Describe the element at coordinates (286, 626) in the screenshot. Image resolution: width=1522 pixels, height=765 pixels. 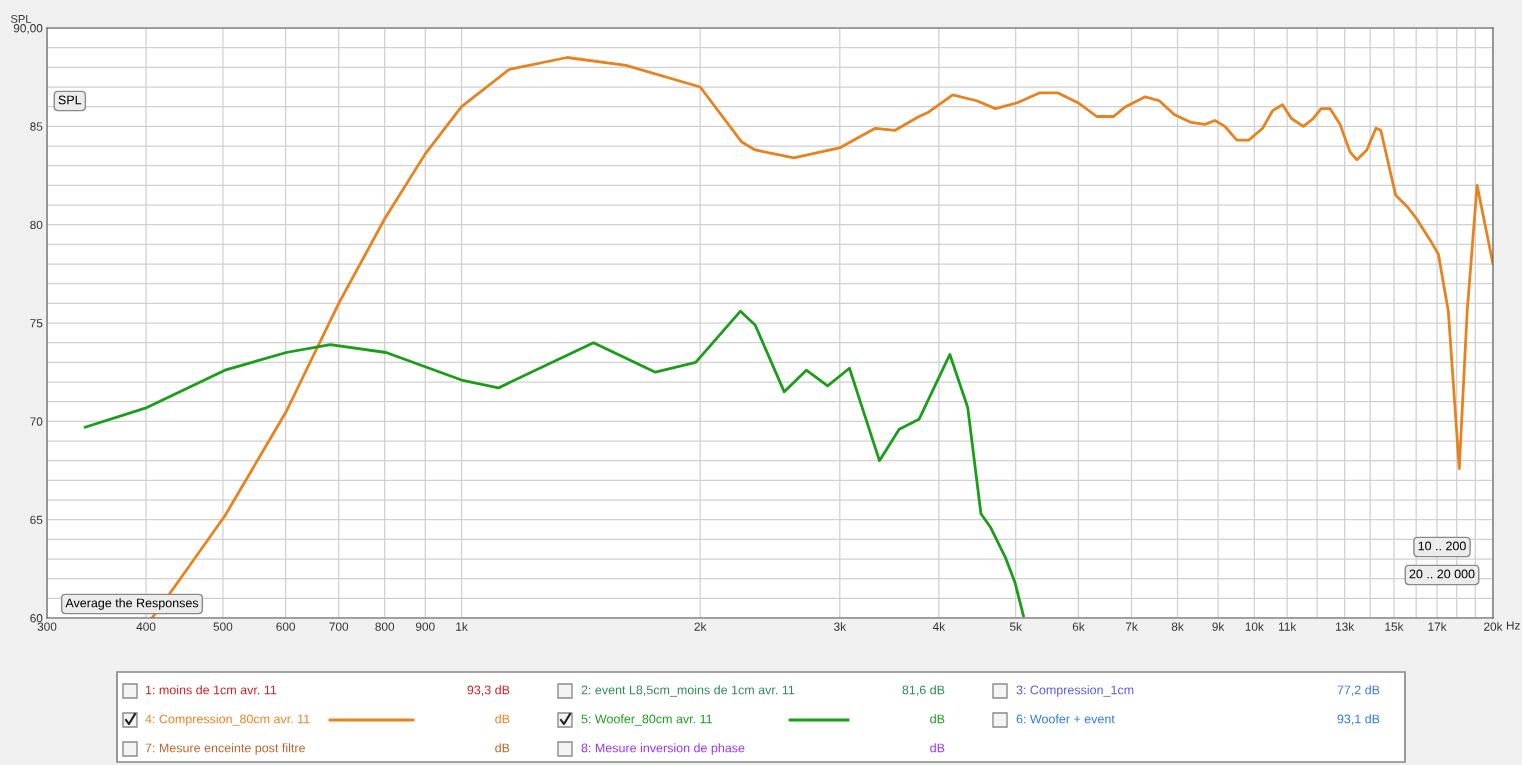
I see `x-tick-label: 600` at that location.